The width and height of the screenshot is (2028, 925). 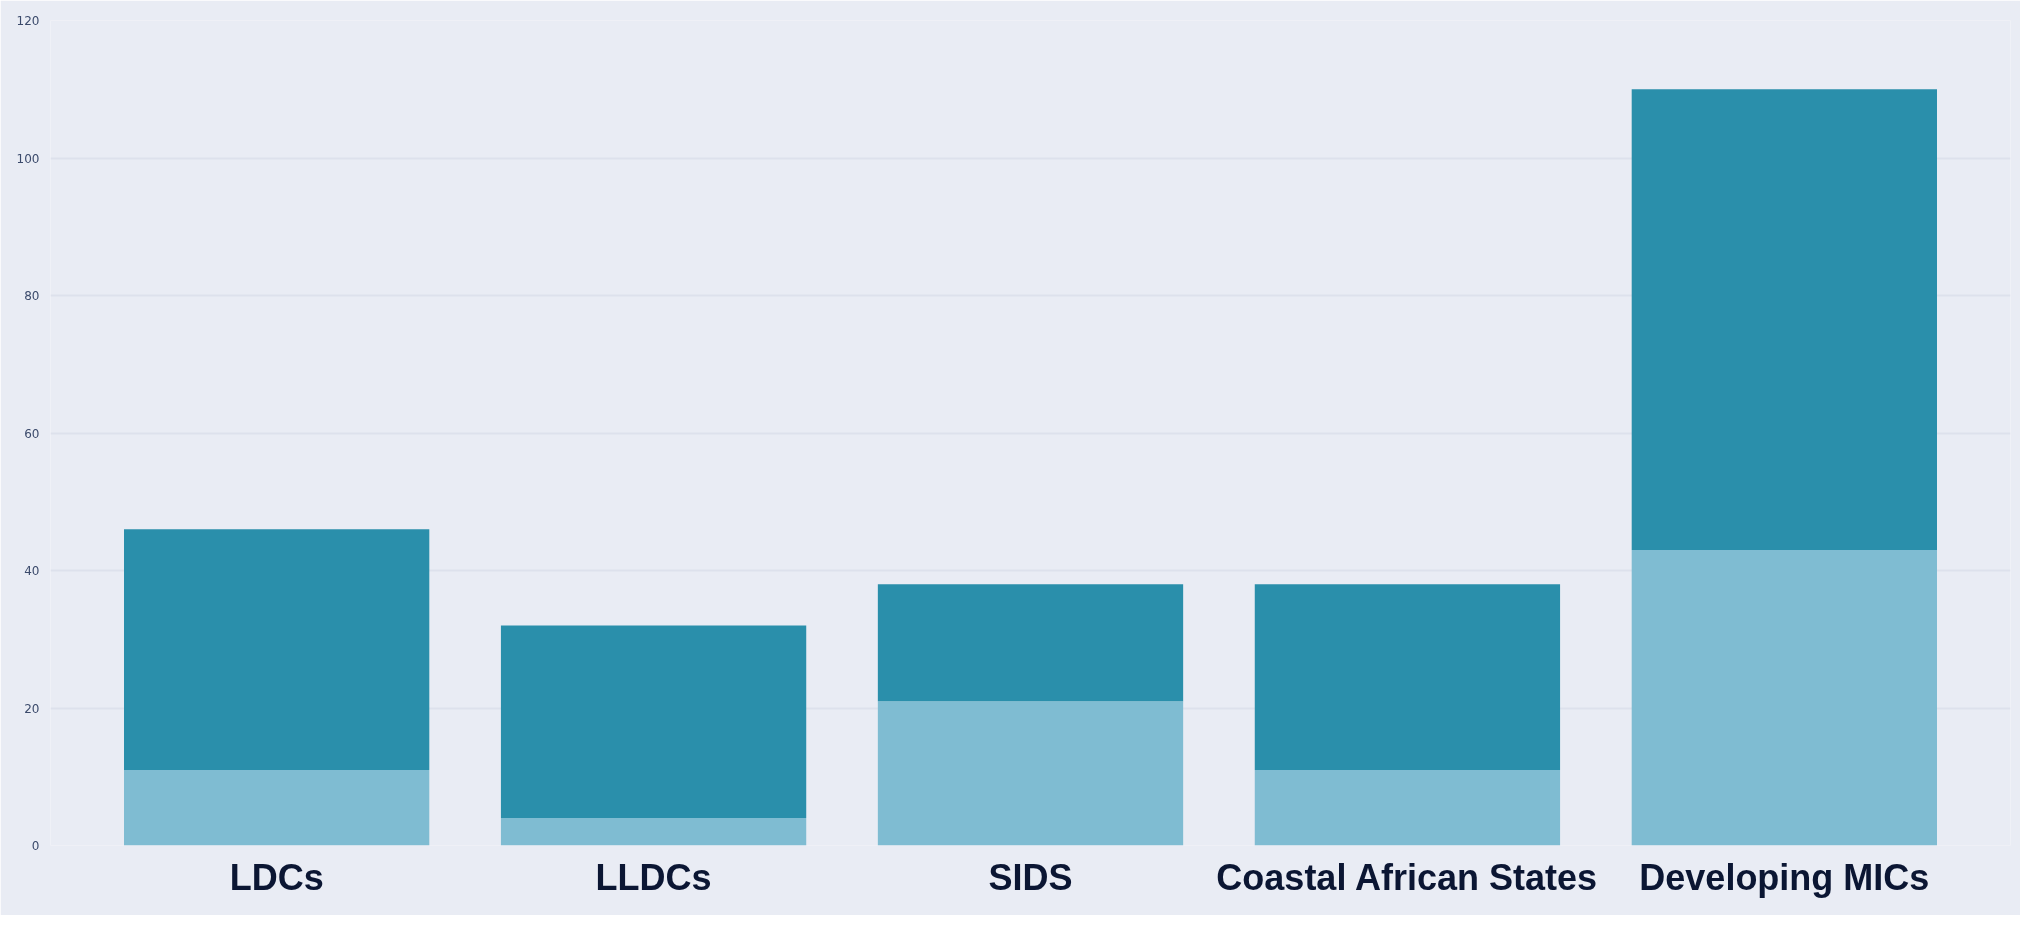 I want to click on y-tick-label: 60, so click(x=32, y=433).